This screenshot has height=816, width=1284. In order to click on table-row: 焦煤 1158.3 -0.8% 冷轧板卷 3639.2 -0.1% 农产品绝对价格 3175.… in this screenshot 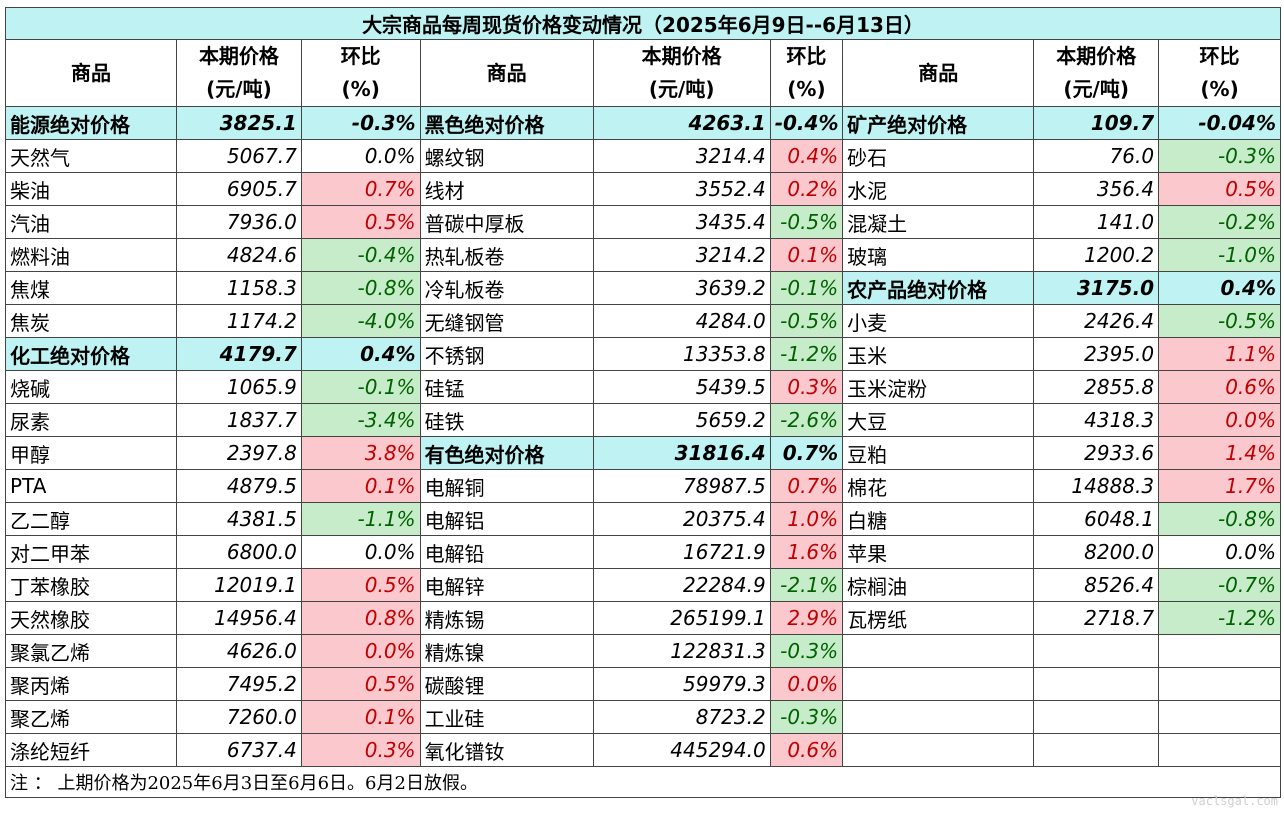, I will do `click(642, 288)`.